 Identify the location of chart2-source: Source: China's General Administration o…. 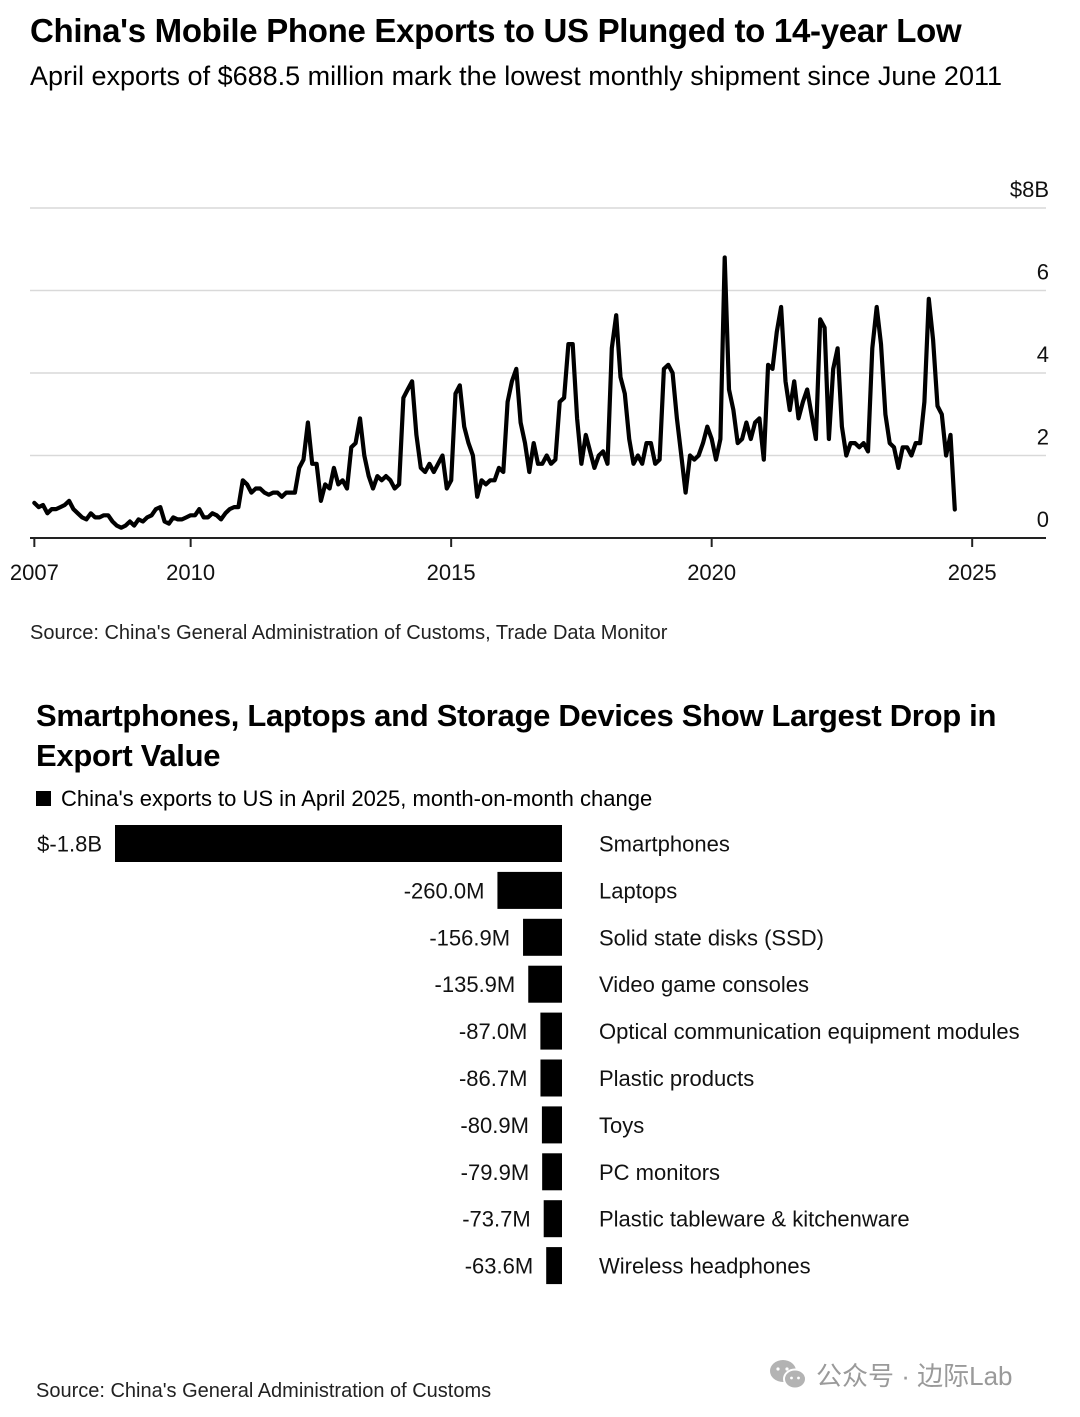
(264, 1391).